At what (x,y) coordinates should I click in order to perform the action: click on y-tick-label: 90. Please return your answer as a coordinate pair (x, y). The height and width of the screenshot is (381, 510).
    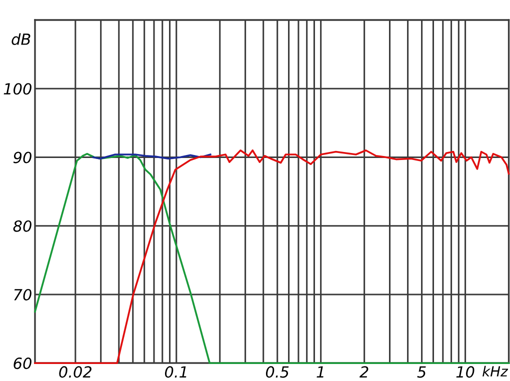
    Looking at the image, I should click on (22, 158).